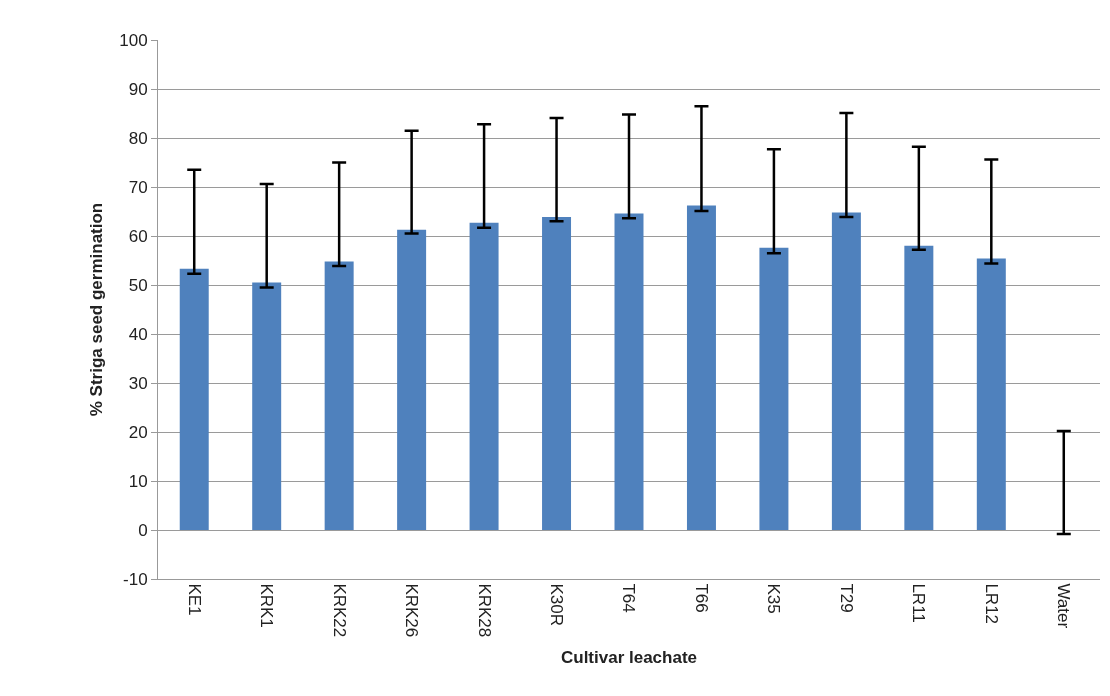 Image resolution: width=1110 pixels, height=696 pixels. Describe the element at coordinates (557, 604) in the screenshot. I see `x-tick-label: K30R` at that location.